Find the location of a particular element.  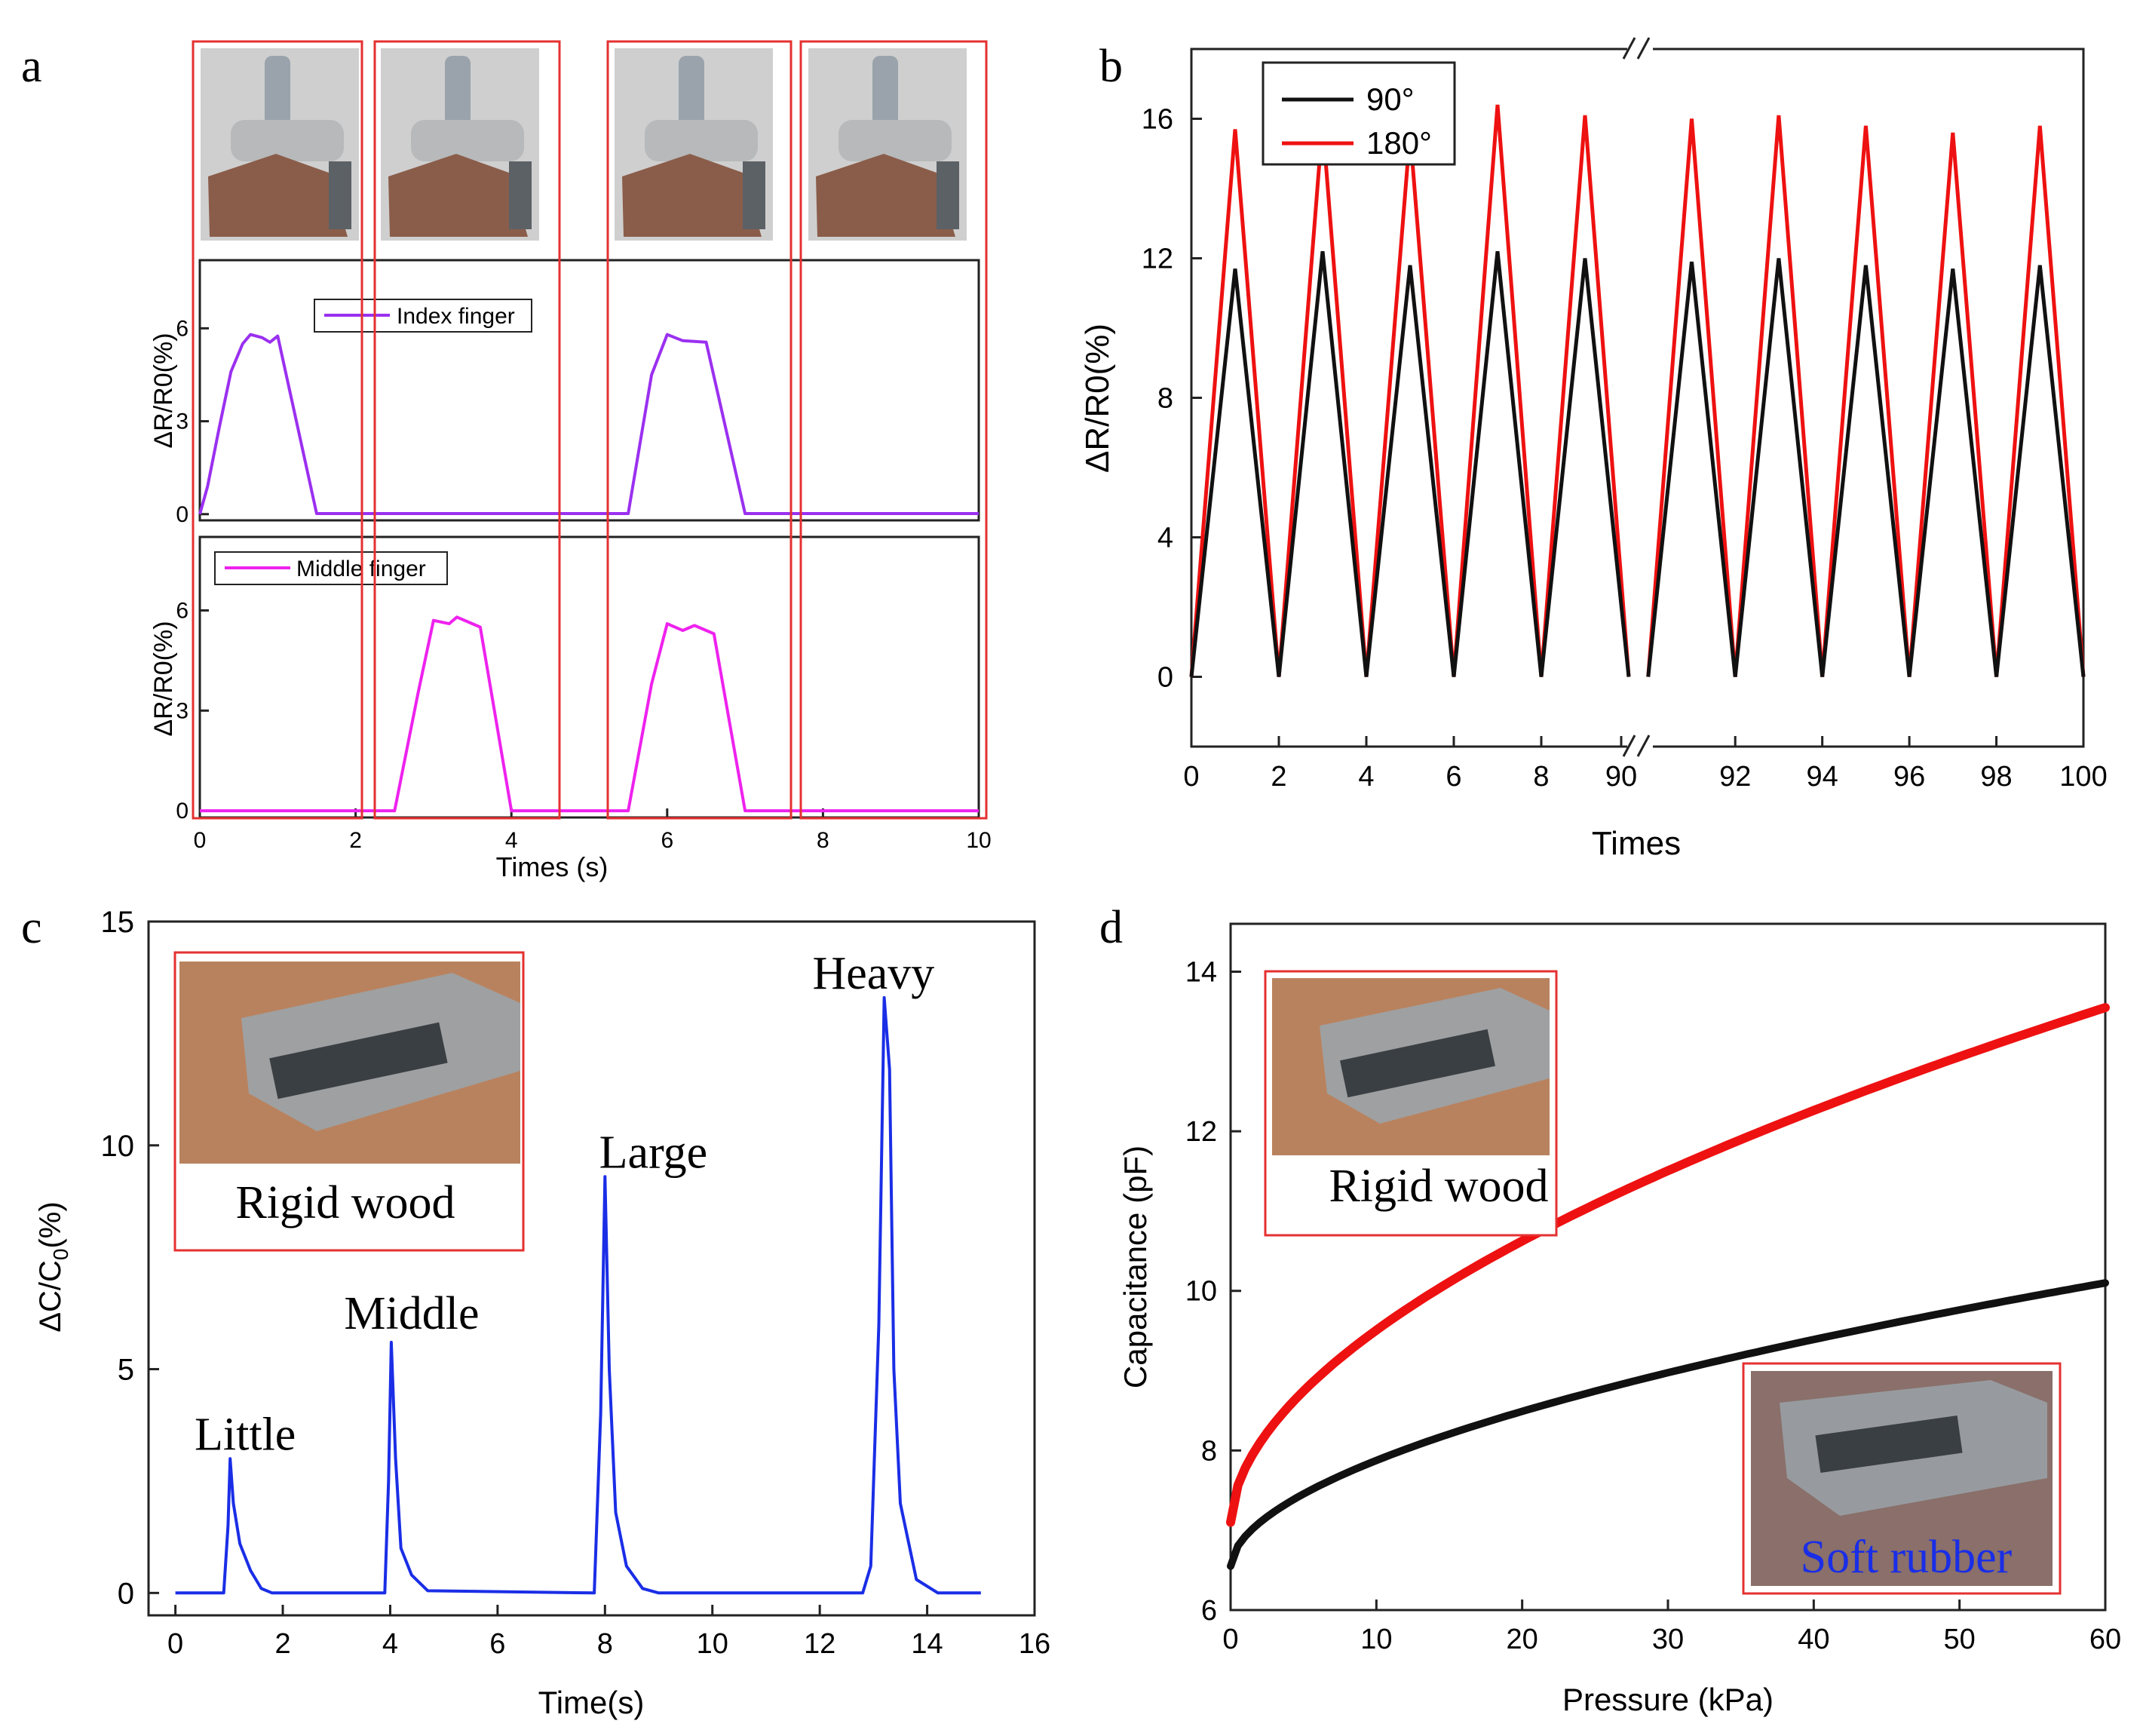

panel-d-xticks: 0 10 20 30 40 50 60 is located at coordinates (1672, 1627).